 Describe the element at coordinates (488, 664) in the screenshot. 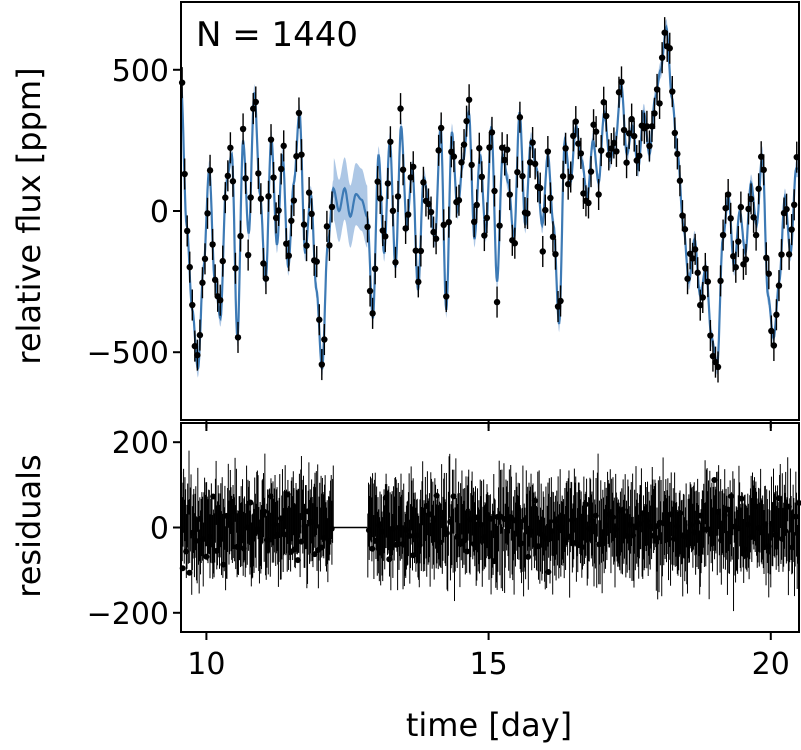

I see `x-tick-label: 15` at that location.